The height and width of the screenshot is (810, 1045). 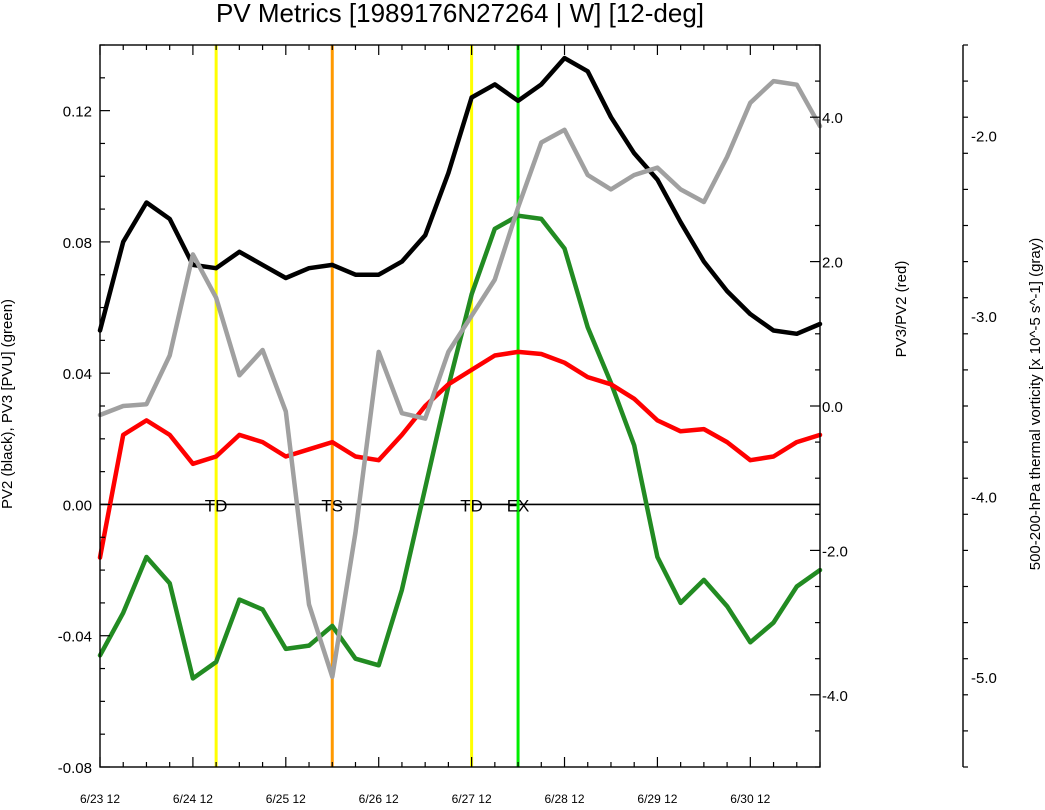 What do you see at coordinates (332, 505) in the screenshot?
I see `event-label: TS` at bounding box center [332, 505].